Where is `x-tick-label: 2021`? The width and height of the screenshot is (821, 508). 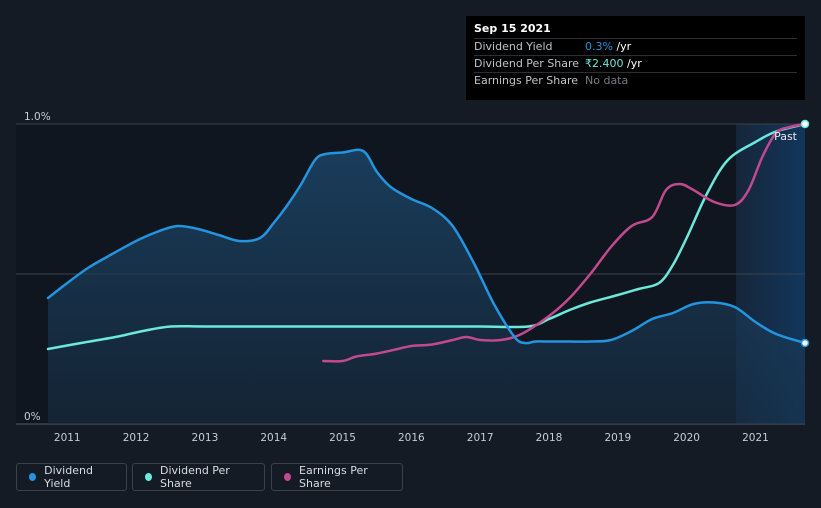 x-tick-label: 2021 is located at coordinates (755, 438).